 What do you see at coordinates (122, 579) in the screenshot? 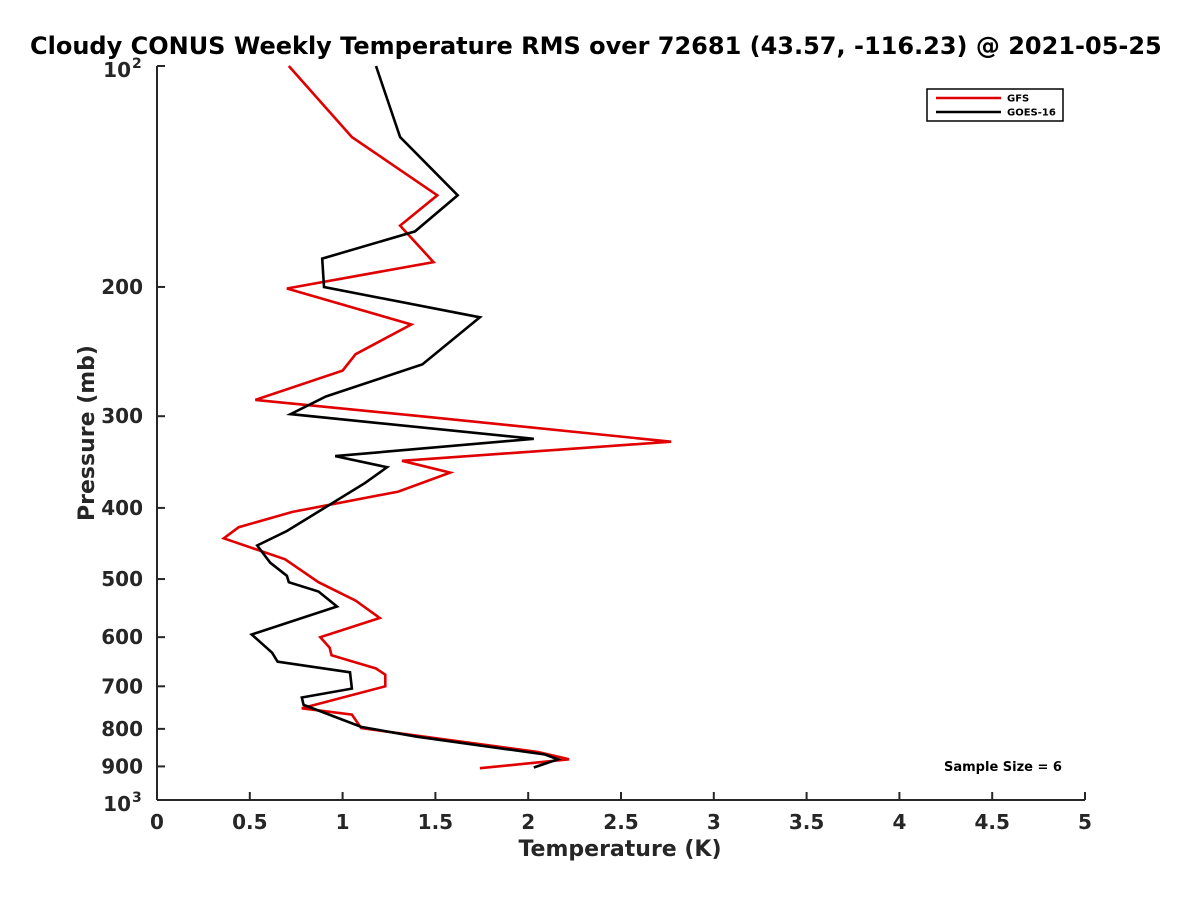
I see `y-tick-label: 500` at bounding box center [122, 579].